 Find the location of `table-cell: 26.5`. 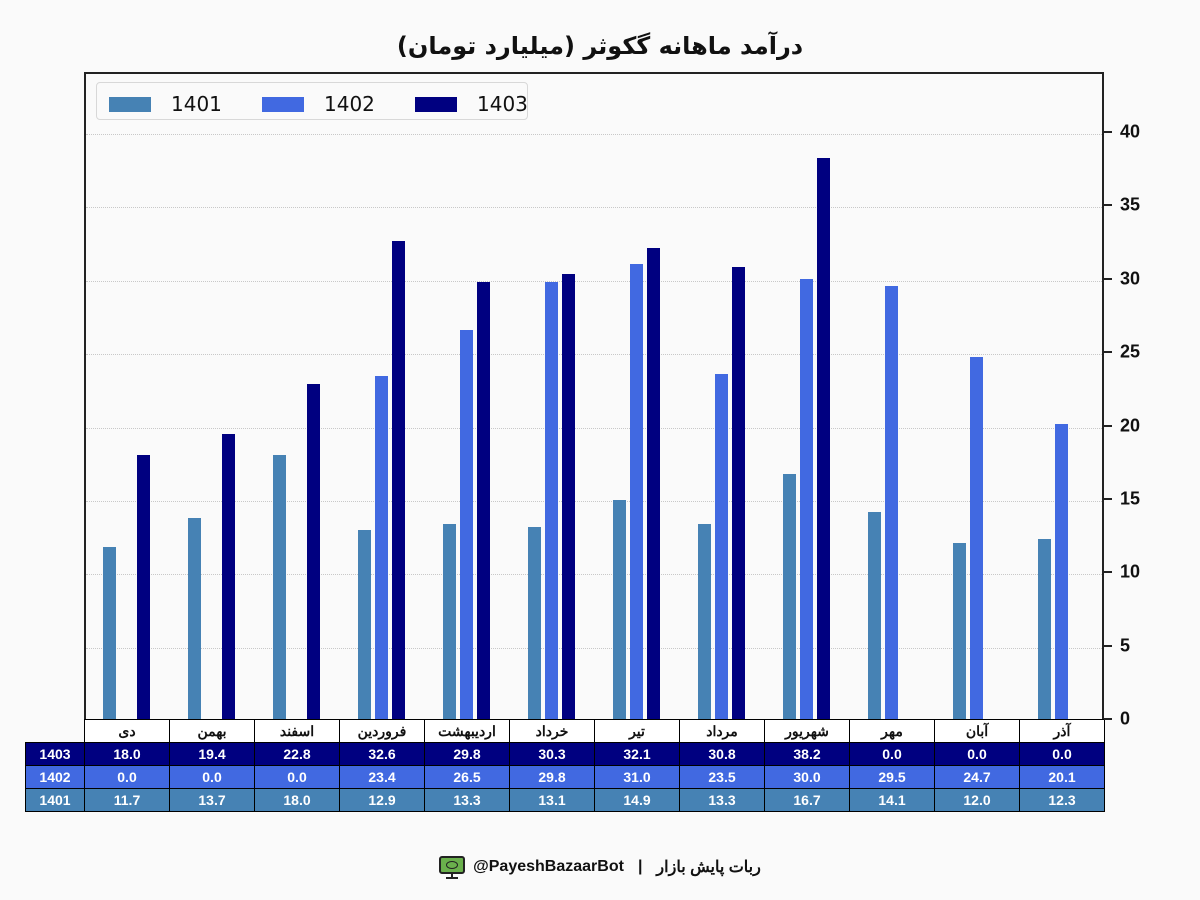

table-cell: 26.5 is located at coordinates (467, 777).